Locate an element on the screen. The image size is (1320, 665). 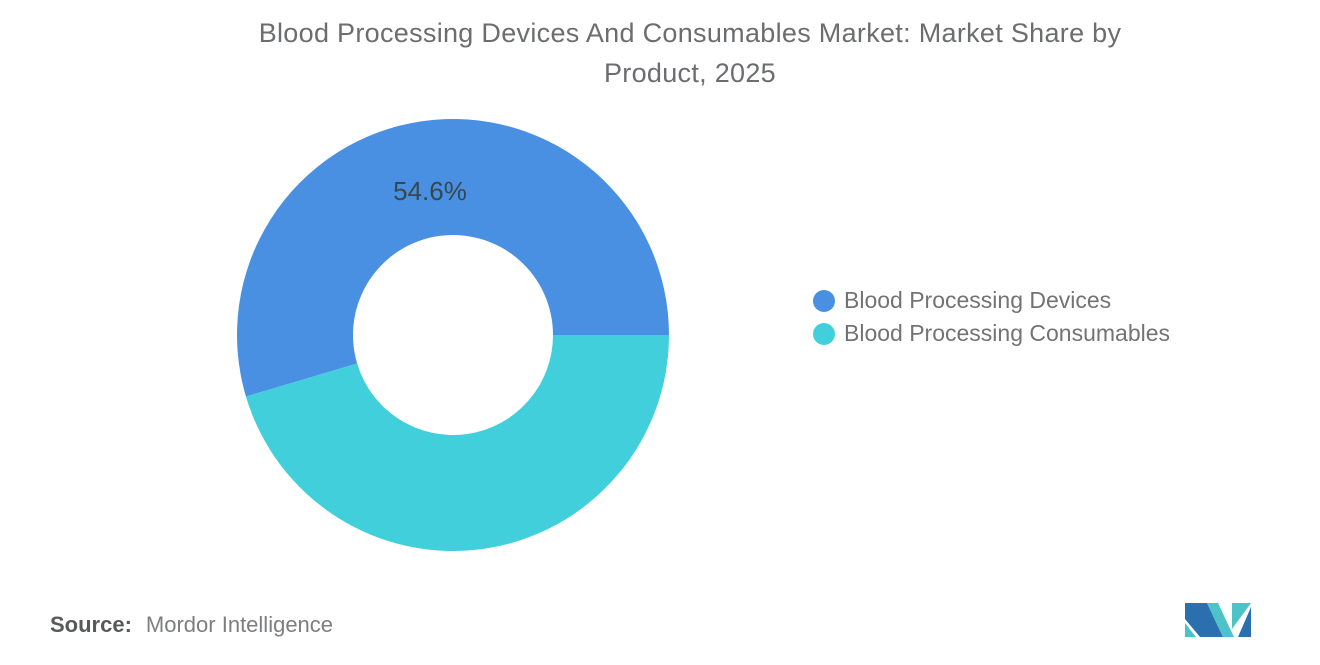
logo-shape-middle-teal-band is located at coordinates (1220, 620).